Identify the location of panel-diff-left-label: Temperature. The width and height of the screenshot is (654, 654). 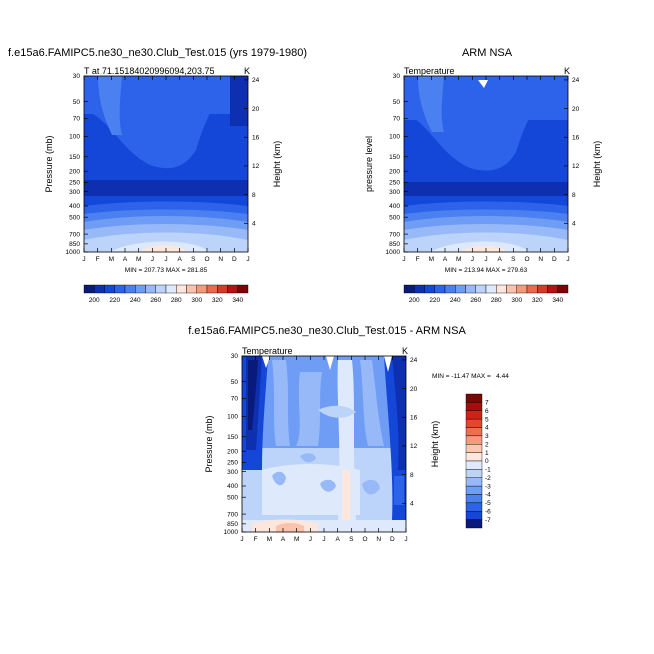
(267, 351).